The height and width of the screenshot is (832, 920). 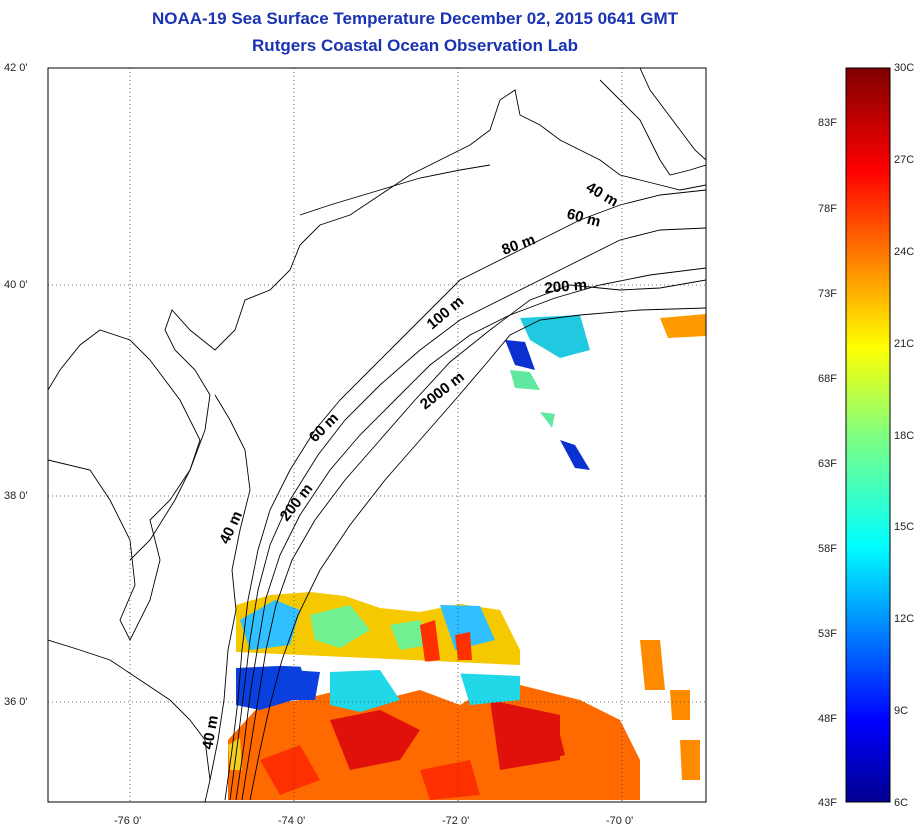 What do you see at coordinates (128, 821) in the screenshot?
I see `lon-label-76: -76 0'` at bounding box center [128, 821].